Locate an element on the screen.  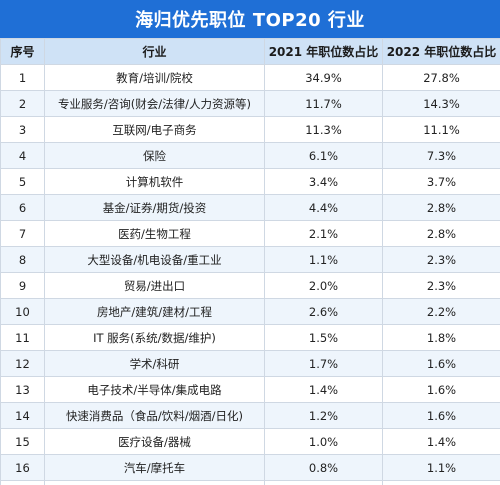
table-row: 2 专业服务/咨询(财会/法律/人力资源等) 11.7% 14.3% is located at coordinates (250, 103).